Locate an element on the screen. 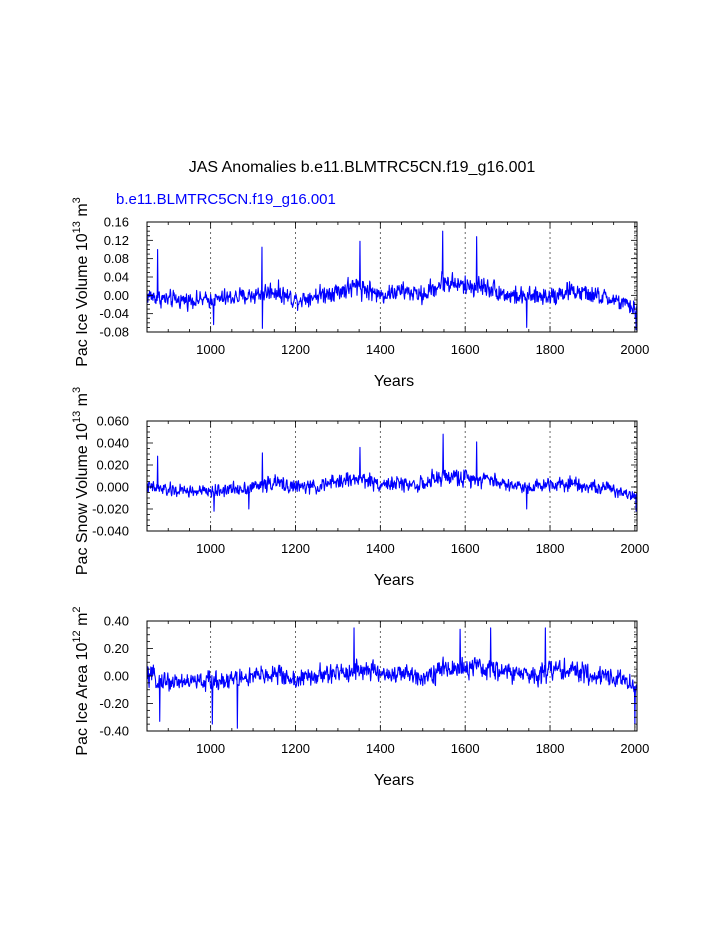 This screenshot has width=723, height=935. y-tick-label: 0.12 is located at coordinates (116, 240).